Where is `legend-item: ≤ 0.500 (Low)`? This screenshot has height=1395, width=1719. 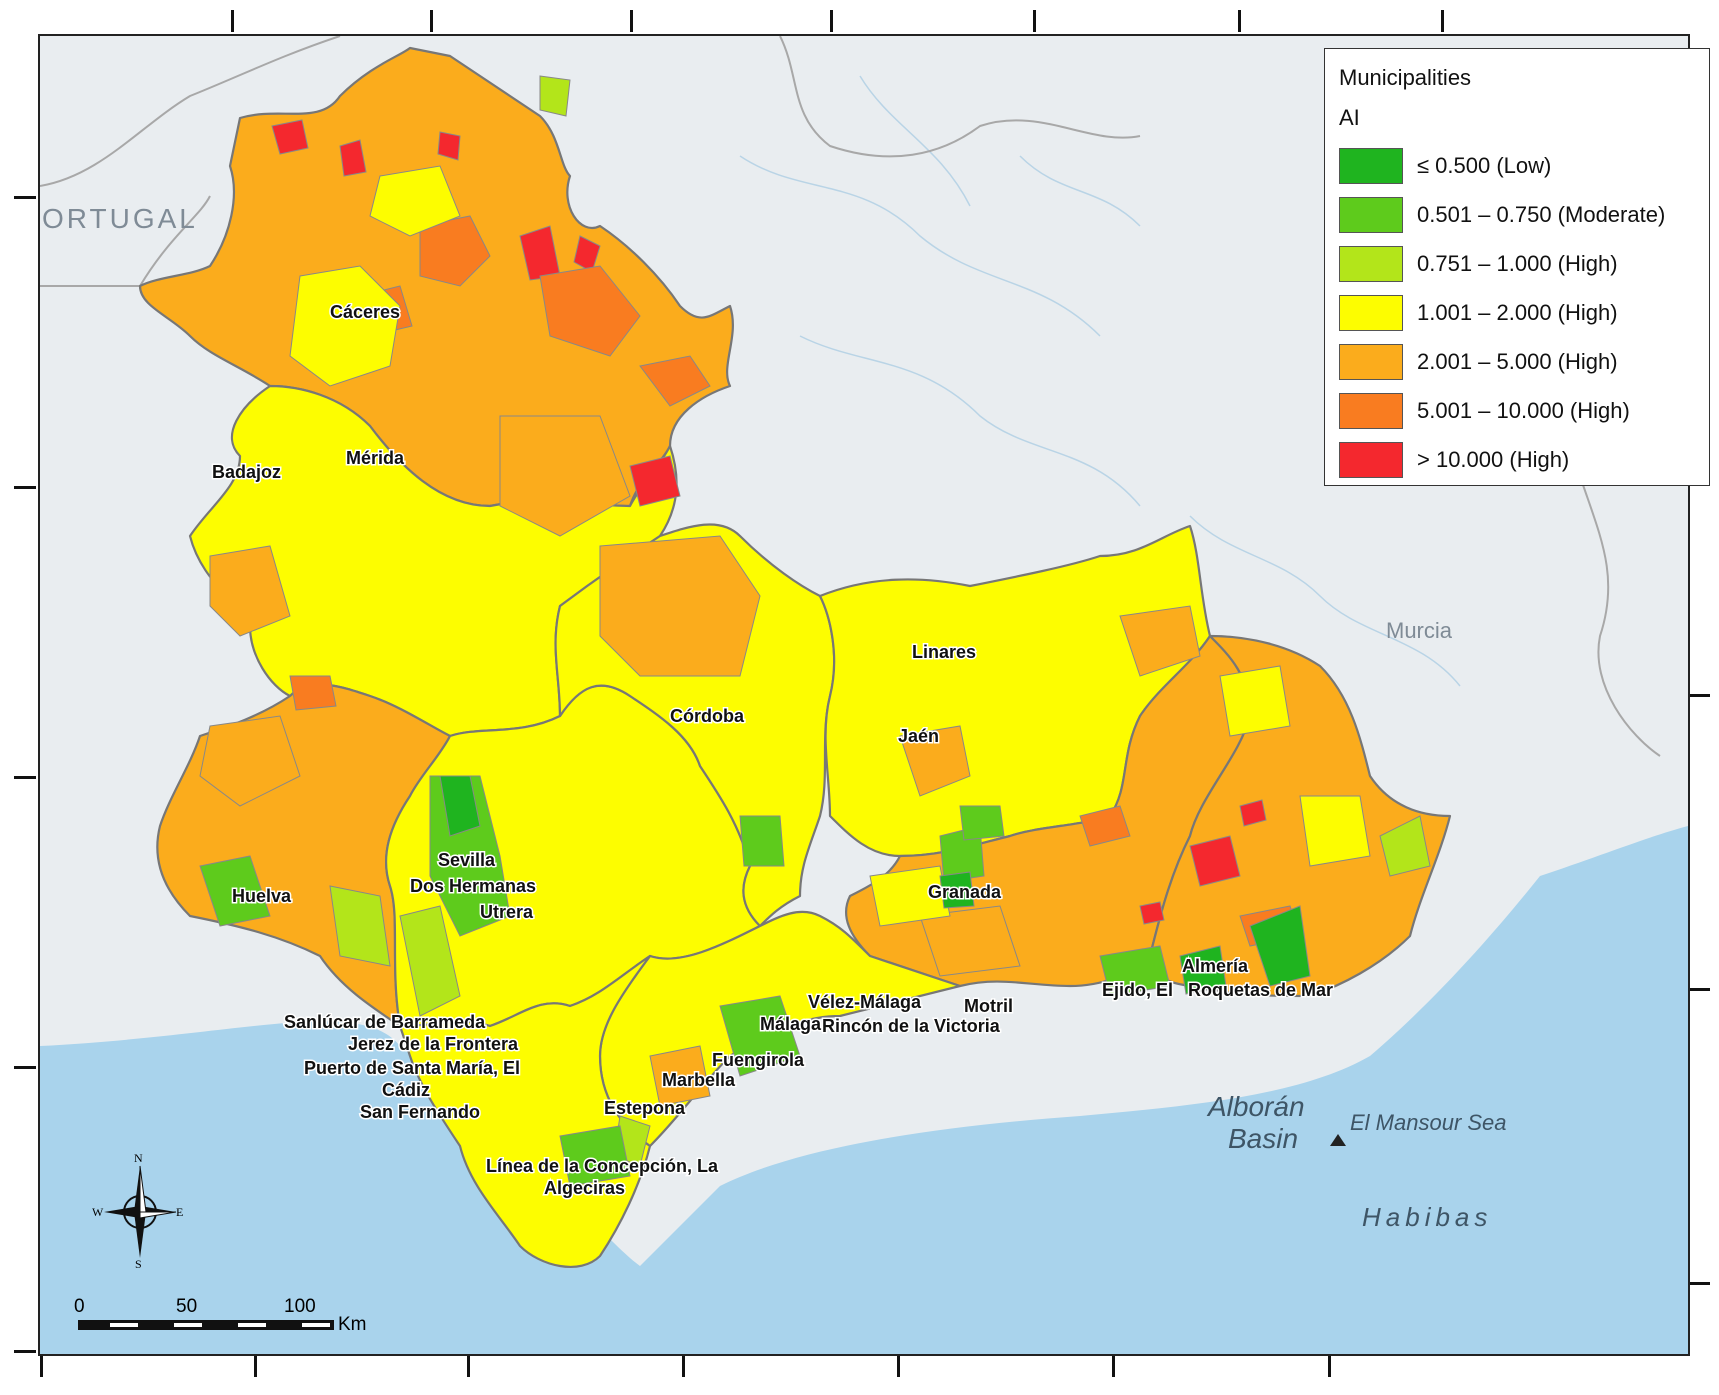 legend-item: ≤ 0.500 (Low) is located at coordinates (1517, 165).